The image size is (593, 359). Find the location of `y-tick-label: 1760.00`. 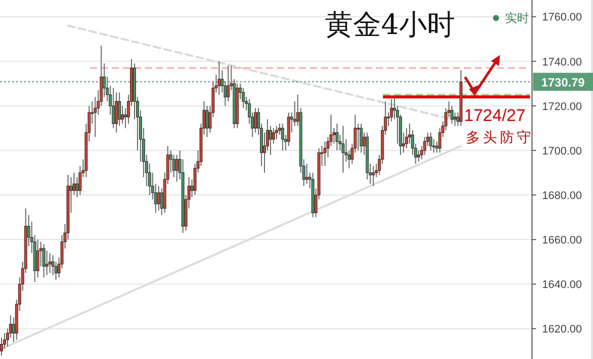

y-tick-label: 1760.00 is located at coordinates (562, 18).